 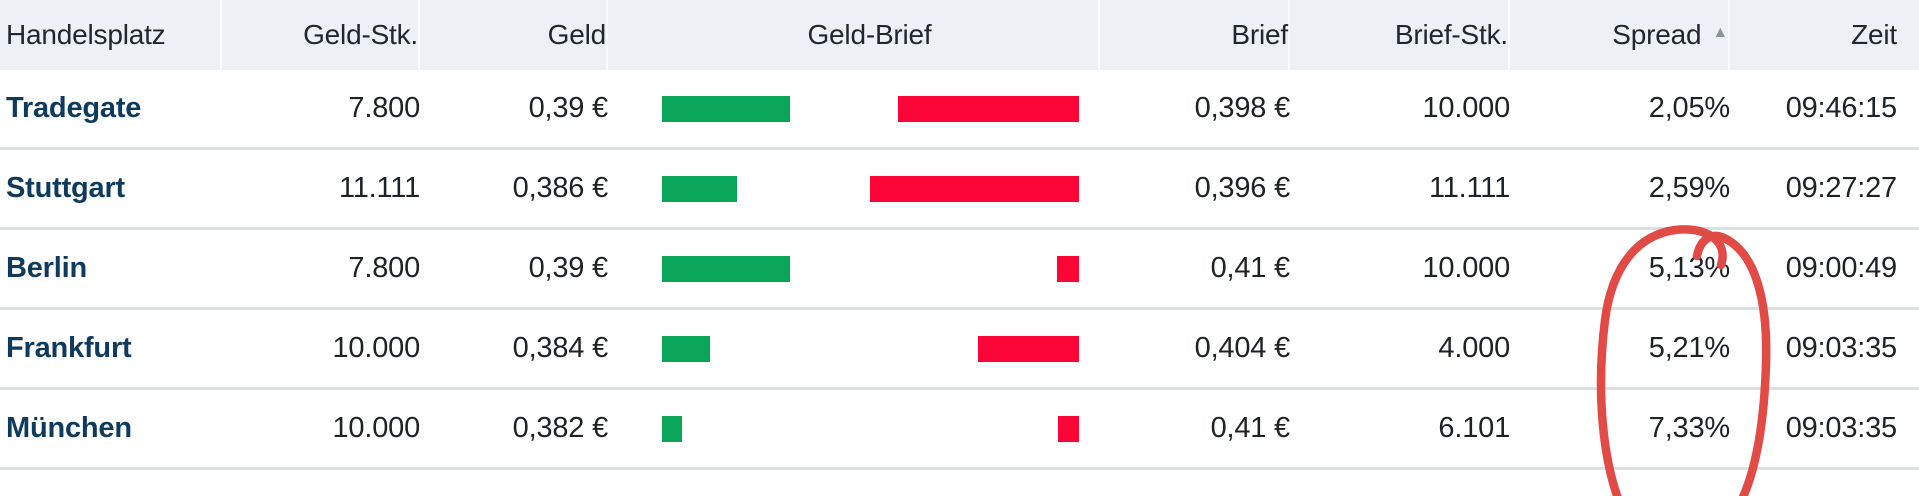 I want to click on exchange-cell: Stuttgart, so click(x=111, y=188).